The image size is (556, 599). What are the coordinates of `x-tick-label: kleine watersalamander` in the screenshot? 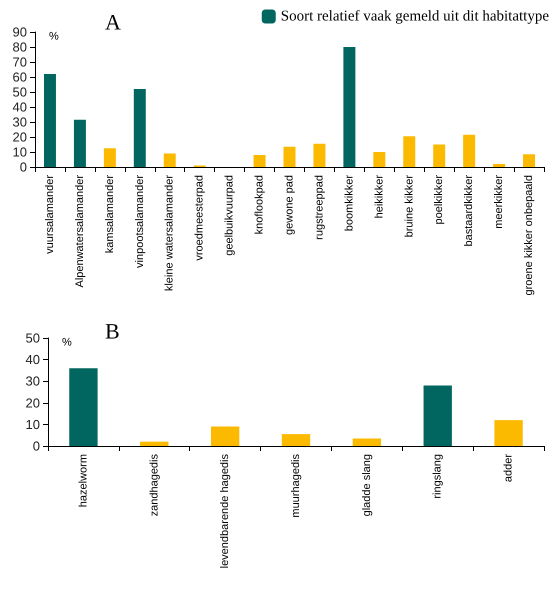 It's located at (170, 233).